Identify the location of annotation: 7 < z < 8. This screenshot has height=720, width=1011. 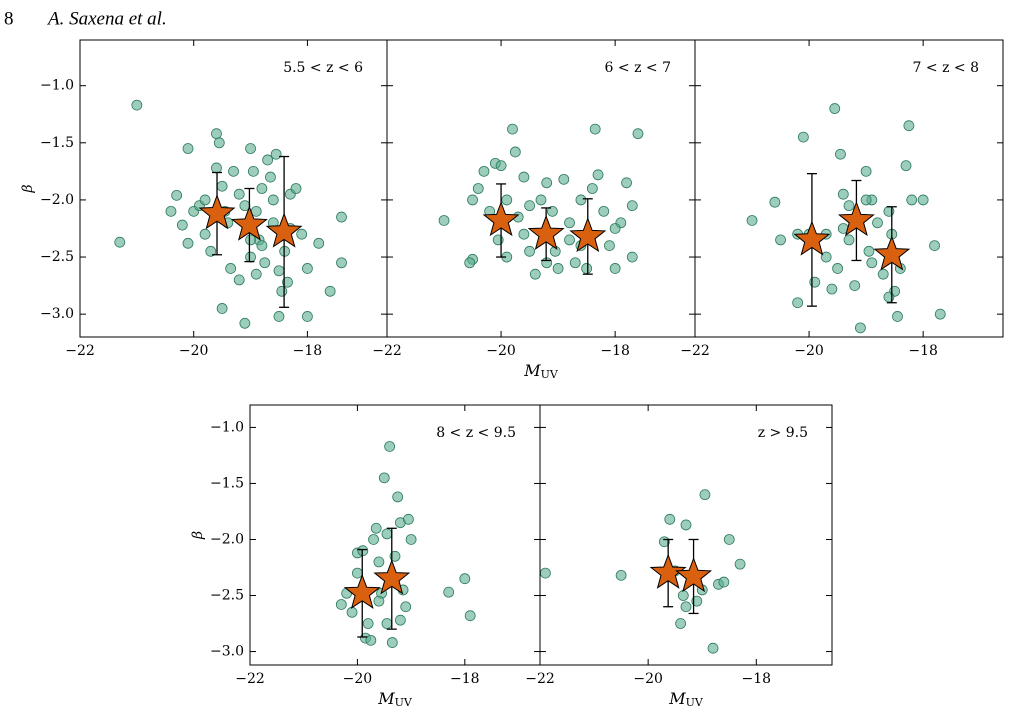
(946, 68).